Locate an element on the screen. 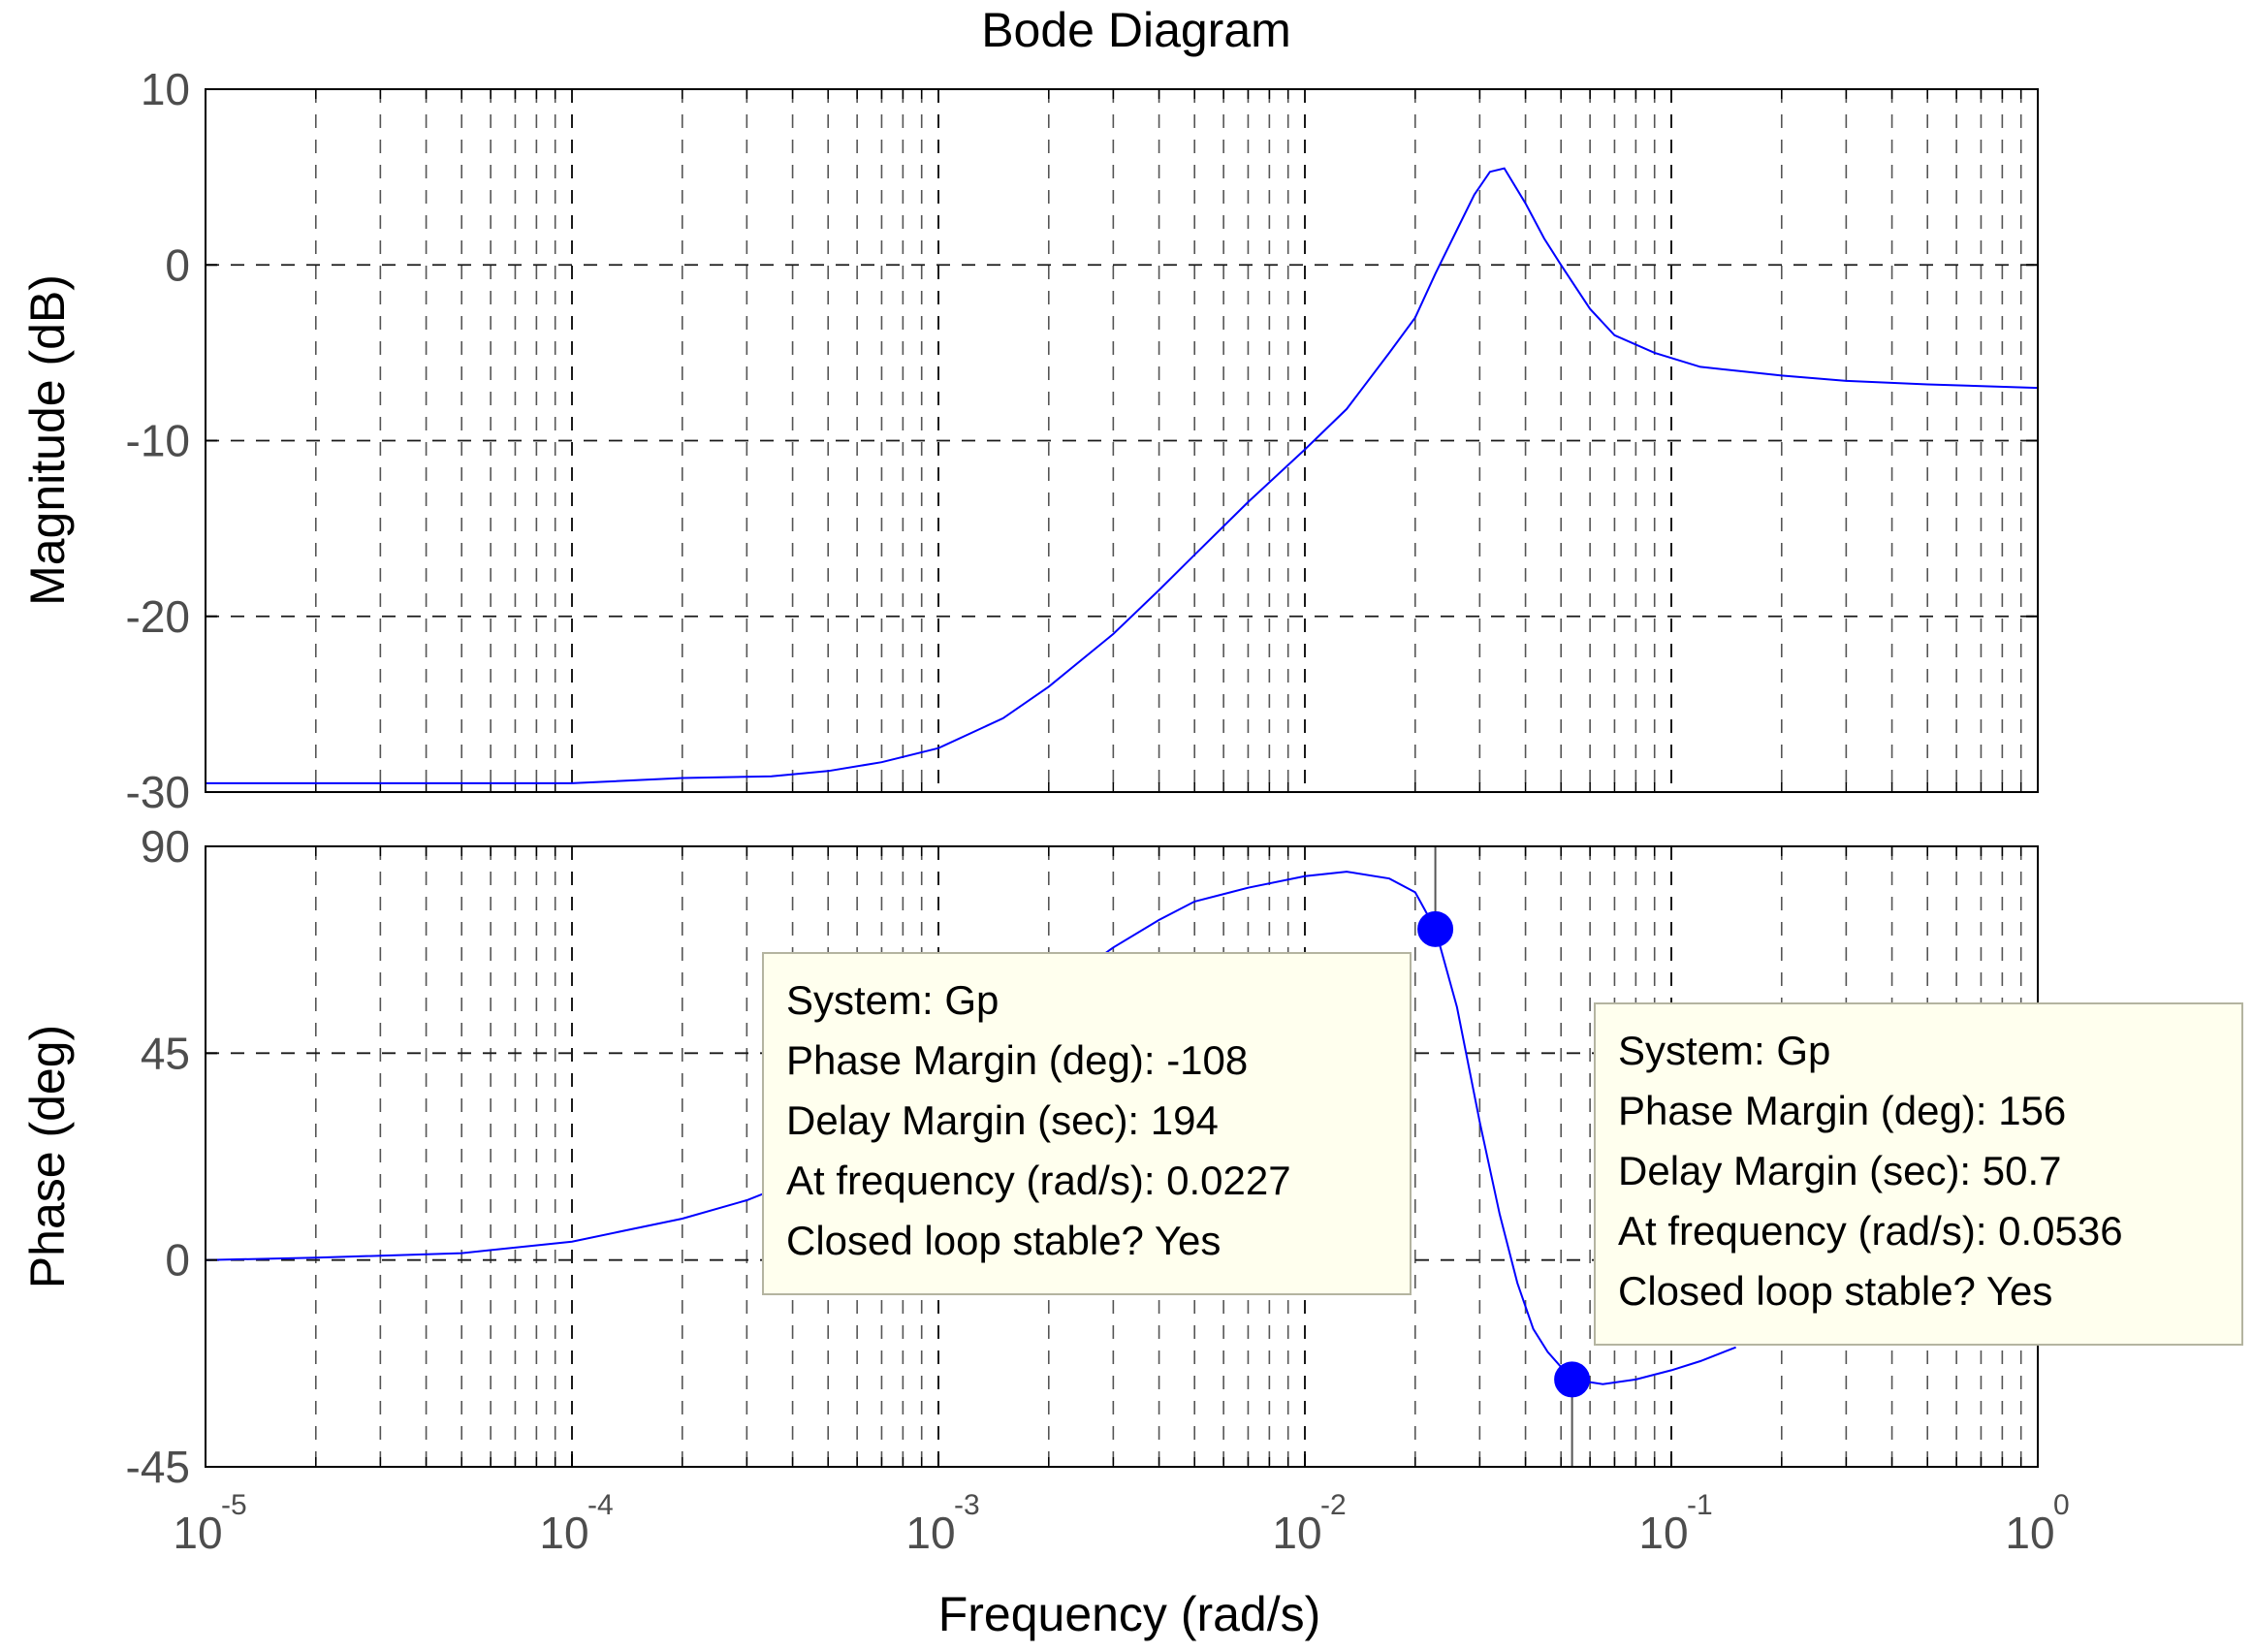 The width and height of the screenshot is (2253, 1652). datatip-line: Delay Margin (sec): 194 is located at coordinates (1002, 1120).